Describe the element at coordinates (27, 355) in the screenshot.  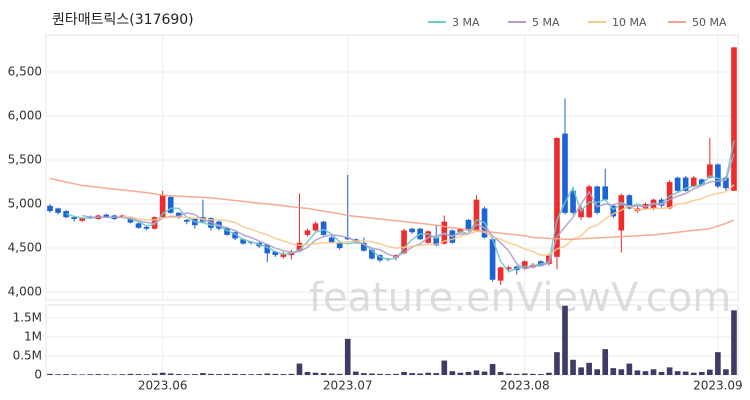
I see `y-tick-label: 0.5M` at that location.